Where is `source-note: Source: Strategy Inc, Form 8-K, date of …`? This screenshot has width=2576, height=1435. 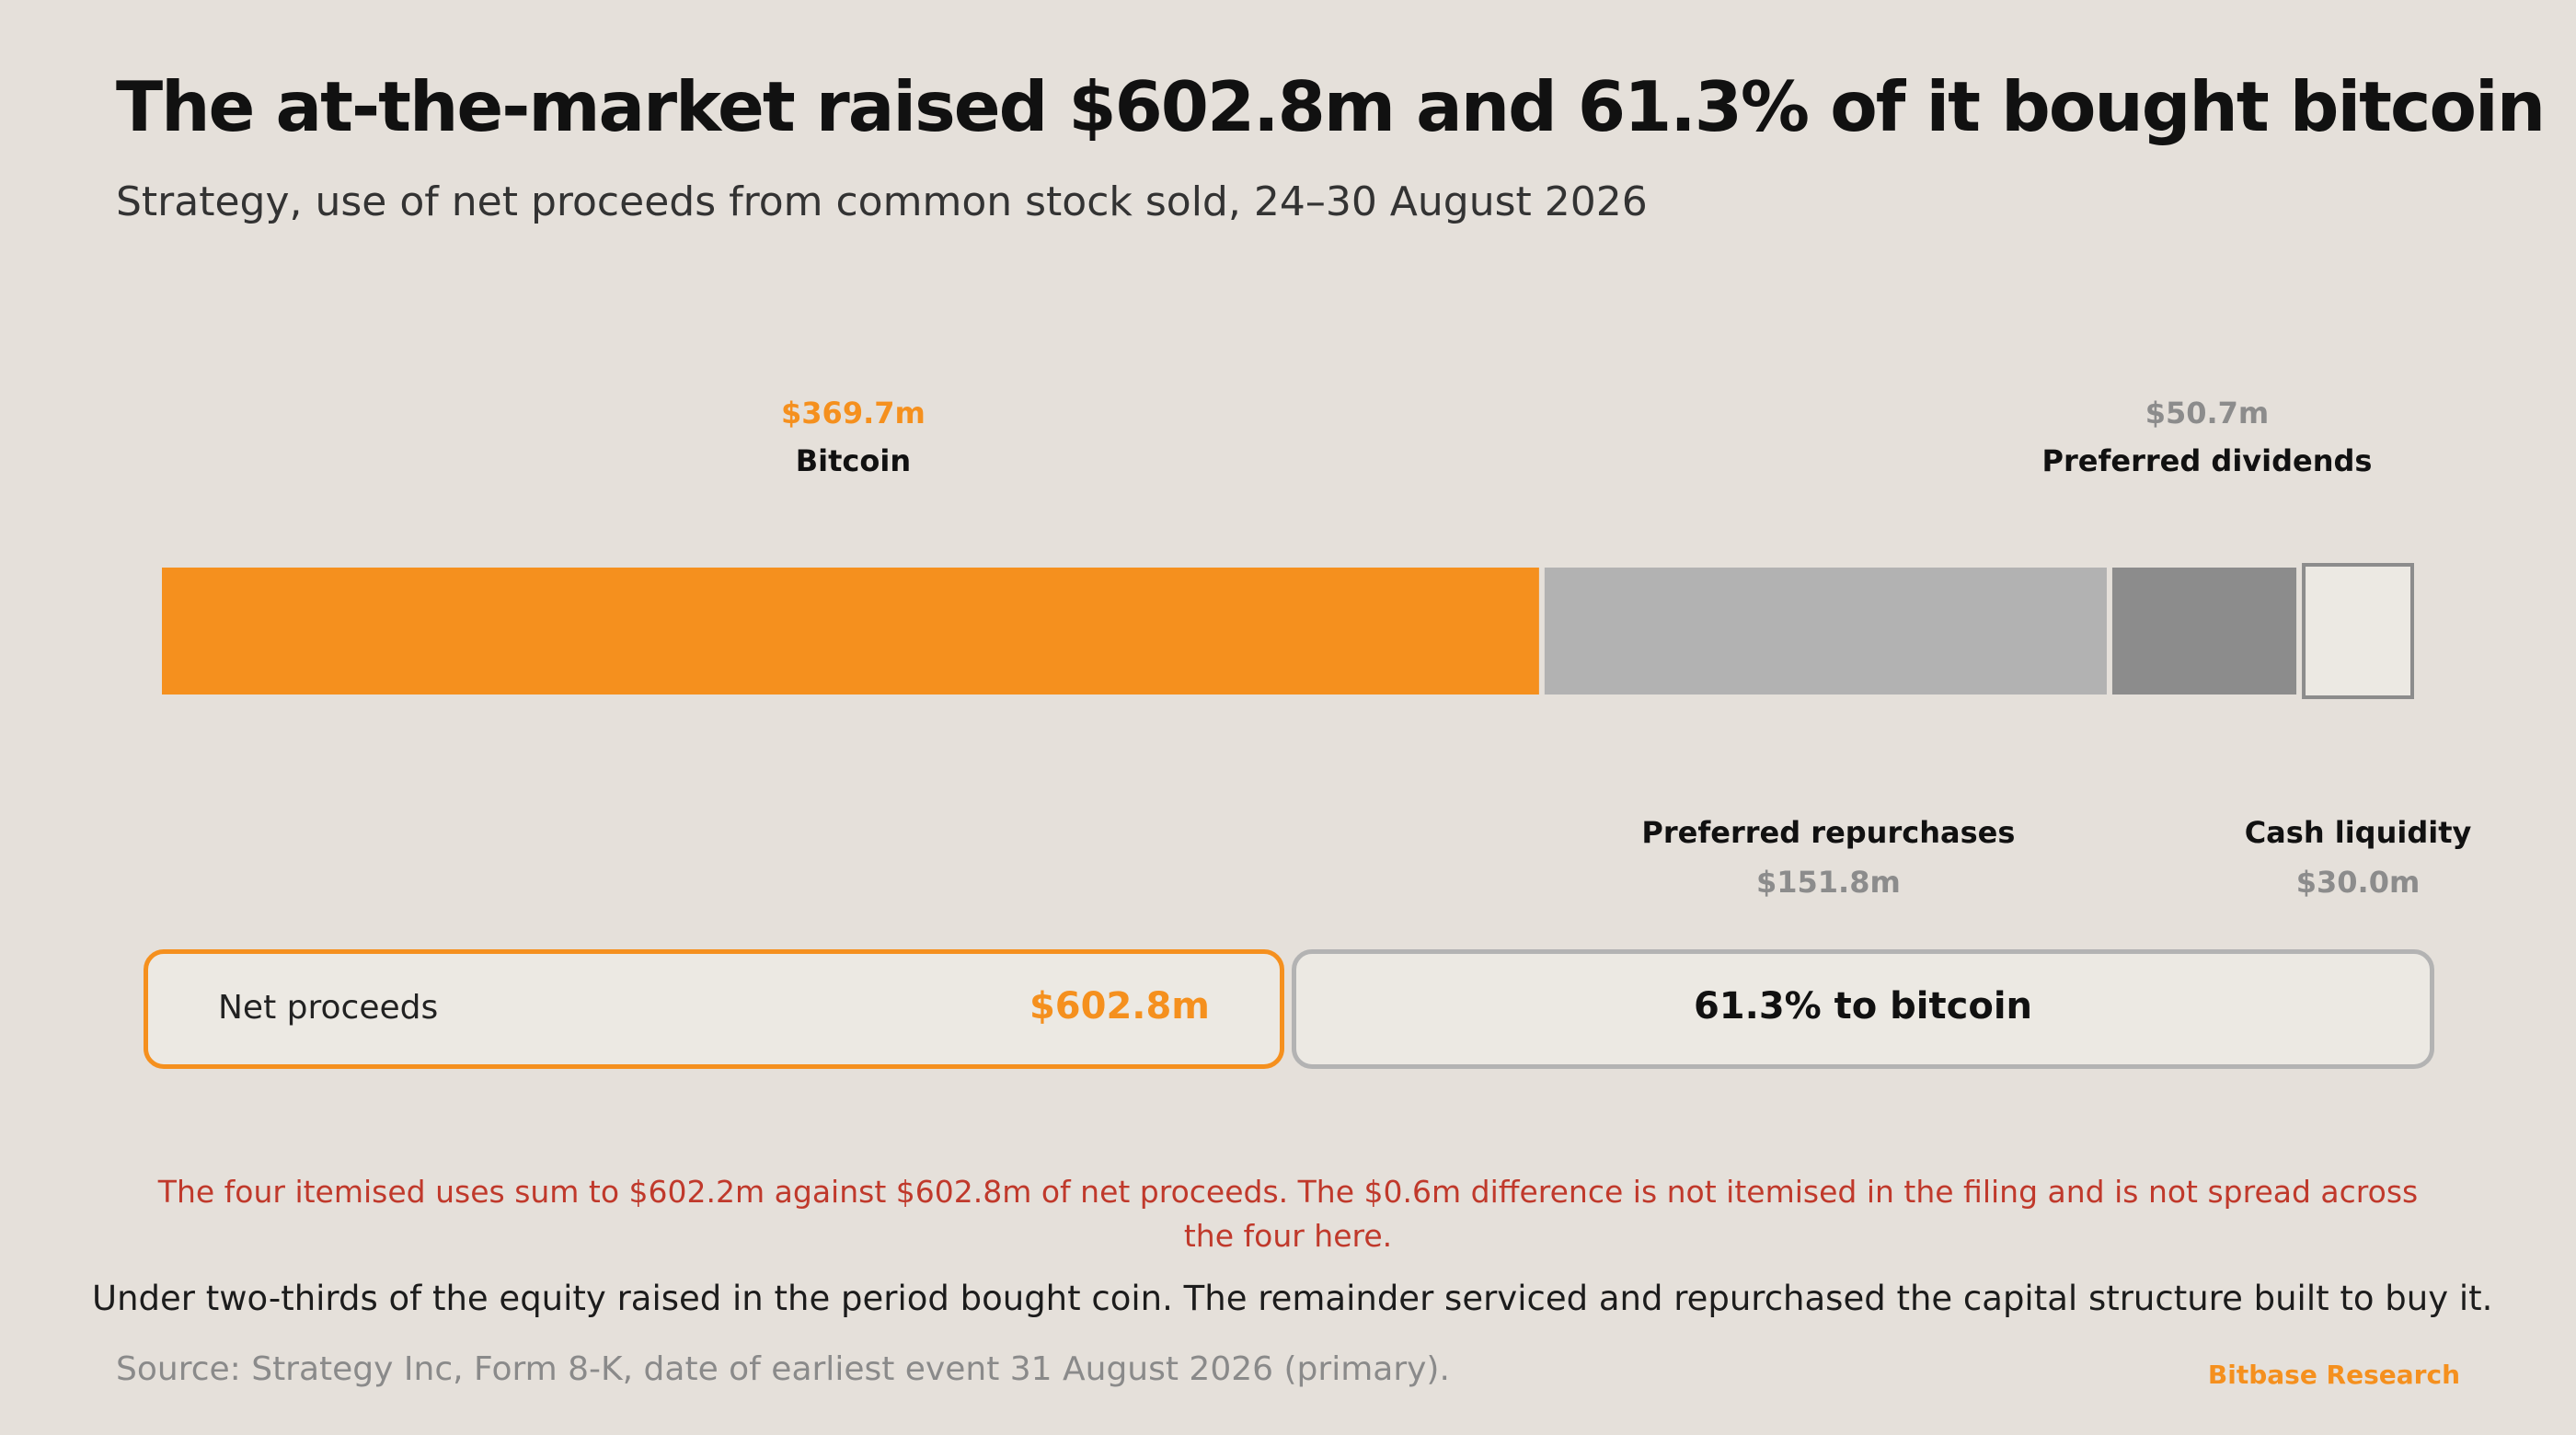 source-note: Source: Strategy Inc, Form 8-K, date of … is located at coordinates (783, 1369).